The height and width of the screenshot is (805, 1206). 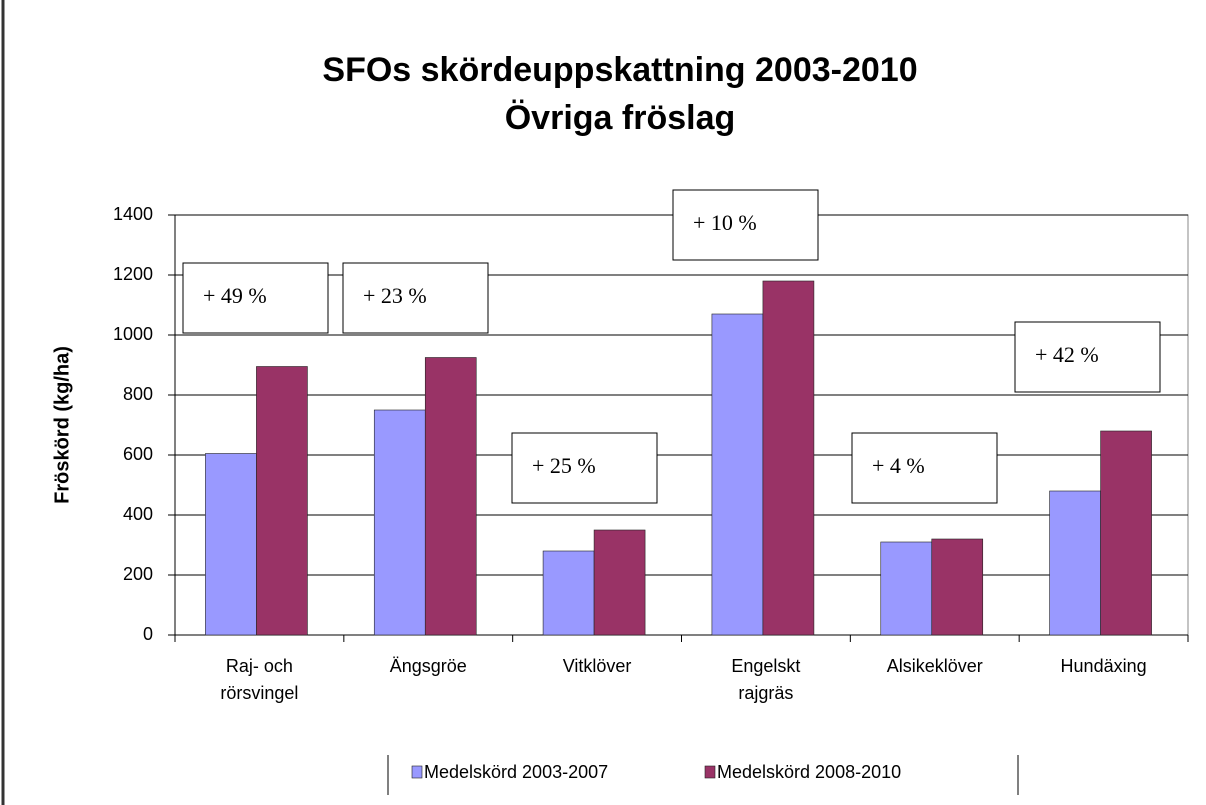 I want to click on x-tick-label: Hundäxing, so click(x=1104, y=666).